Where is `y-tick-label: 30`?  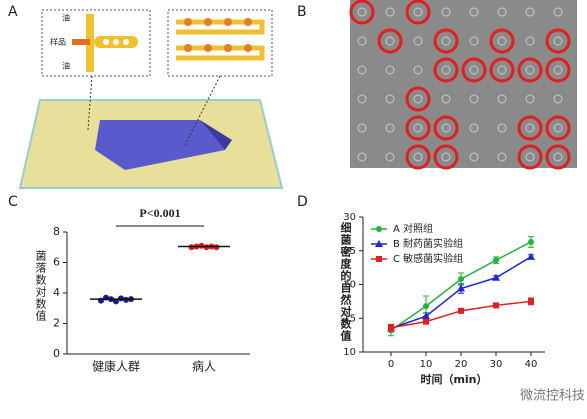 y-tick-label: 30 is located at coordinates (349, 217).